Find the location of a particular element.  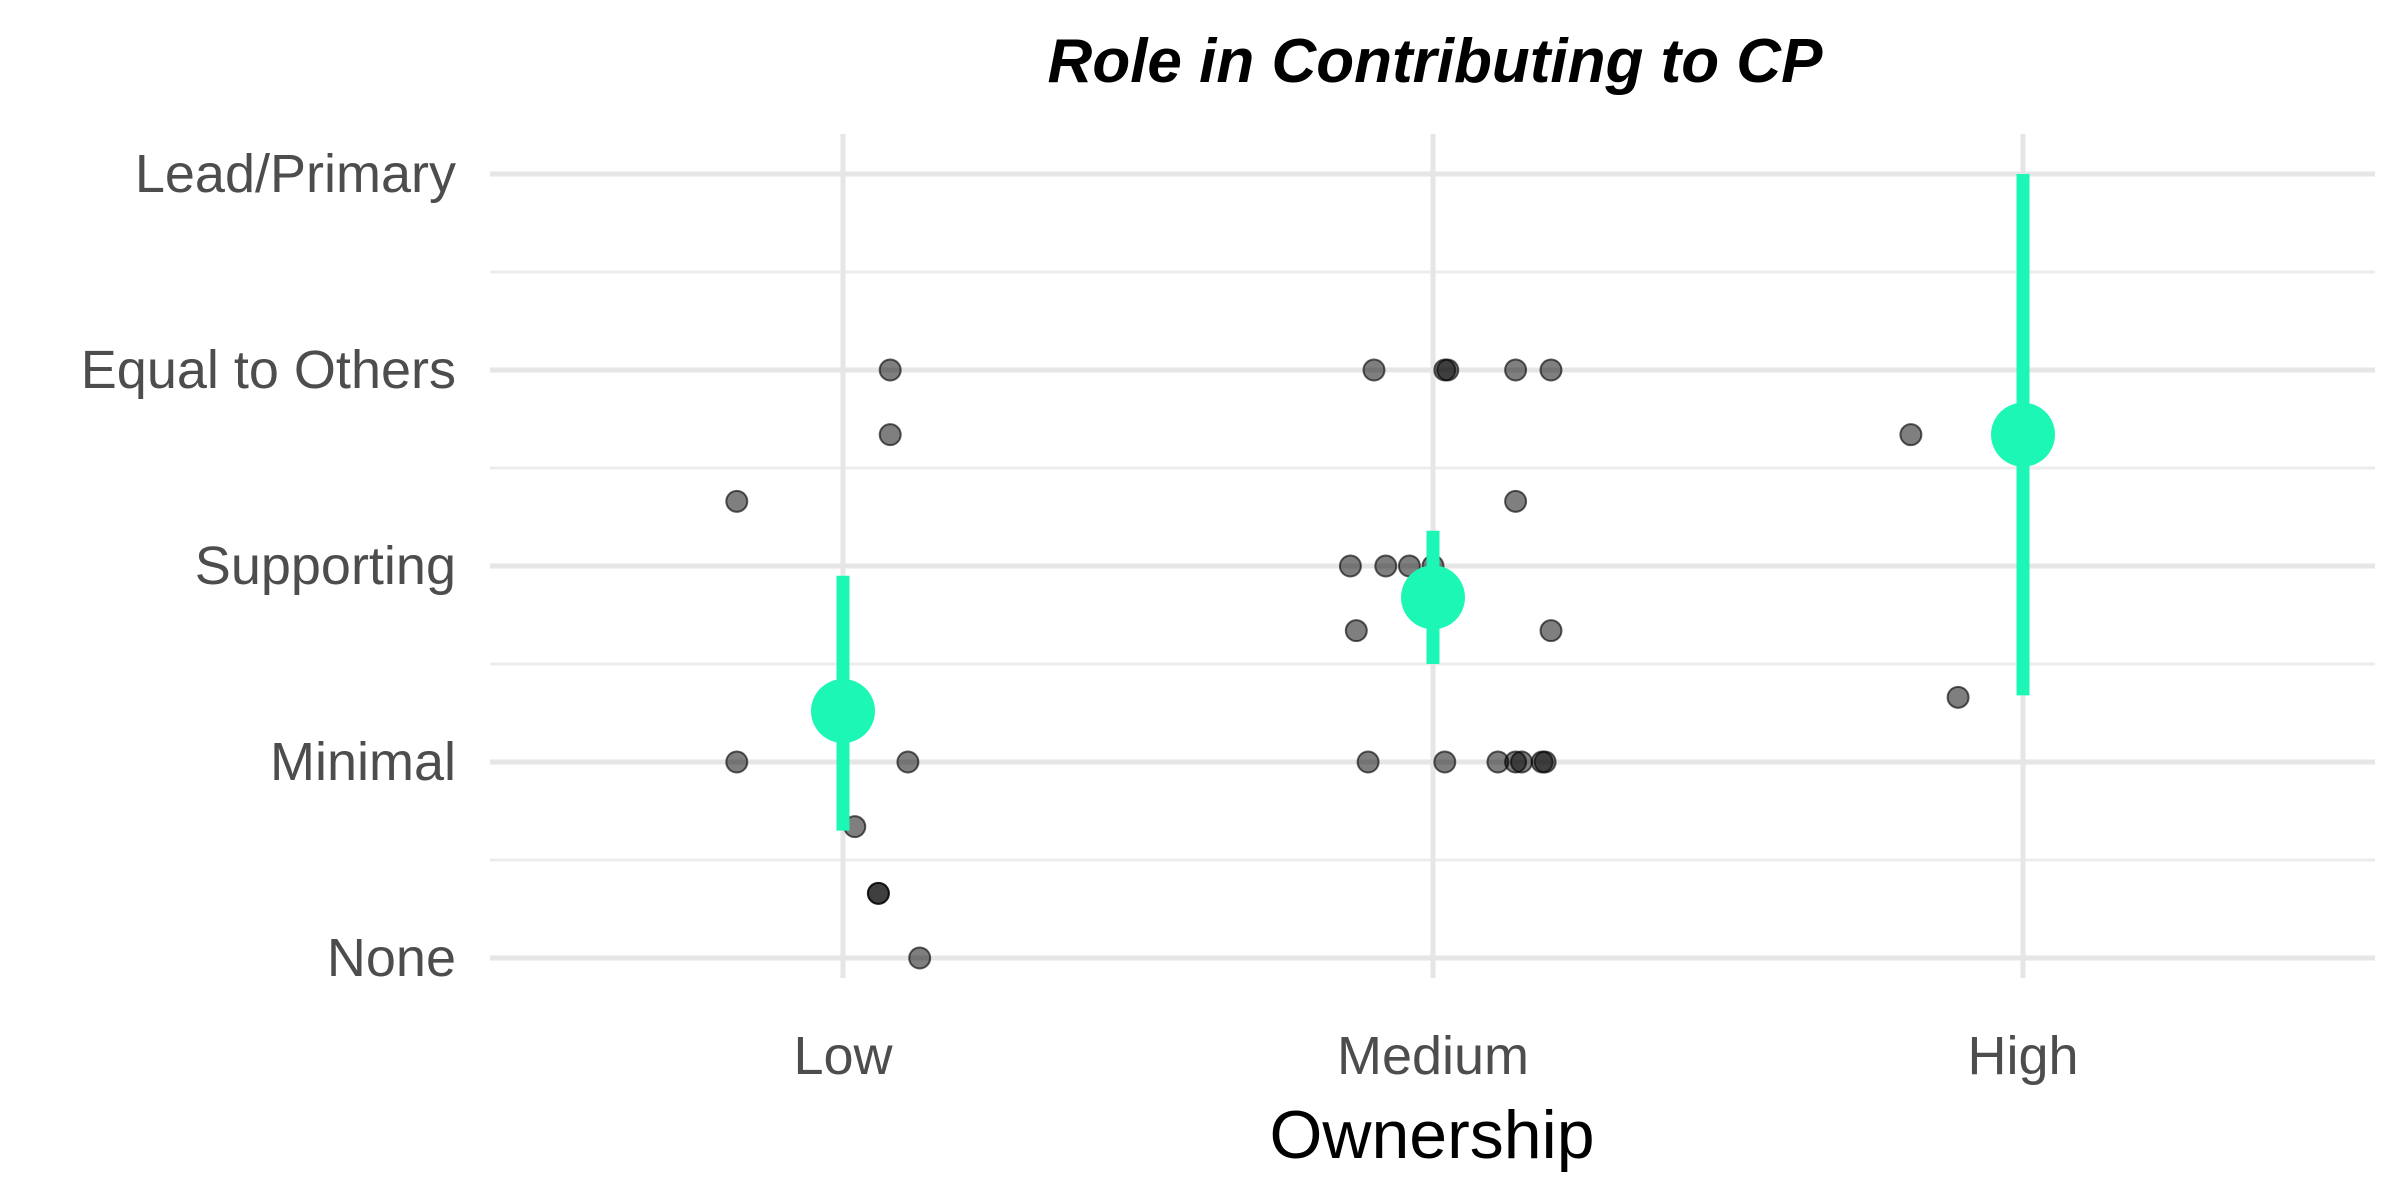

x-axis-title: Ownership is located at coordinates (1431, 1135).